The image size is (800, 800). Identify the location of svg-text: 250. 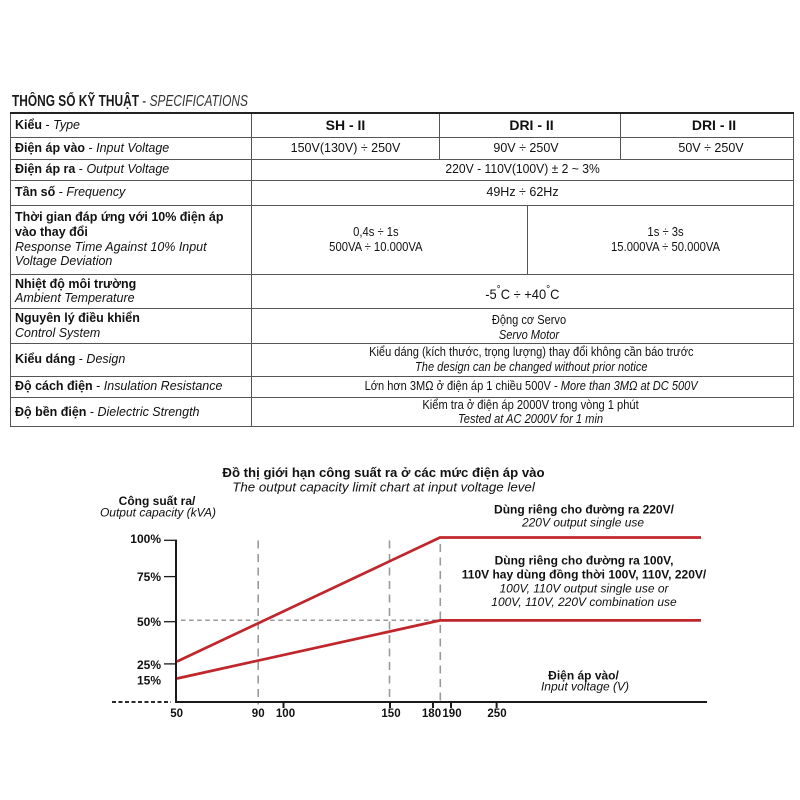
(496, 714).